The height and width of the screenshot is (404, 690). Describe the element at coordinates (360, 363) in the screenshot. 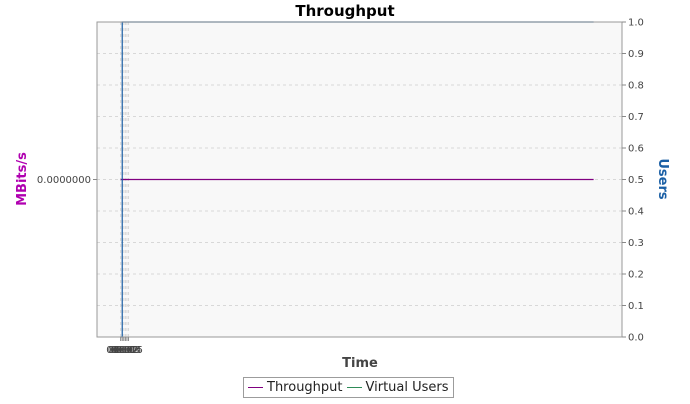

I see `x-axis-label: Time` at that location.